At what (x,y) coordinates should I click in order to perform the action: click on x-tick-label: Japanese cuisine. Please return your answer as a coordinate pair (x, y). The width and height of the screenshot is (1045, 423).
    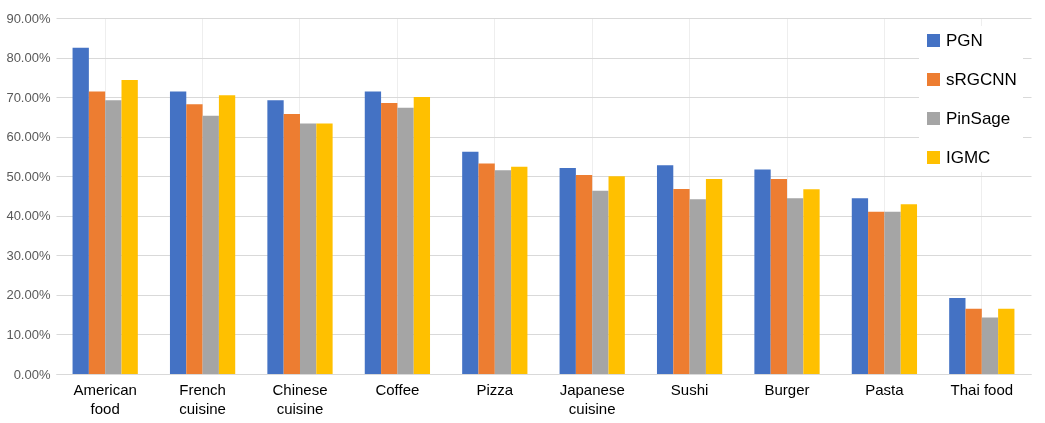
    Looking at the image, I should click on (592, 398).